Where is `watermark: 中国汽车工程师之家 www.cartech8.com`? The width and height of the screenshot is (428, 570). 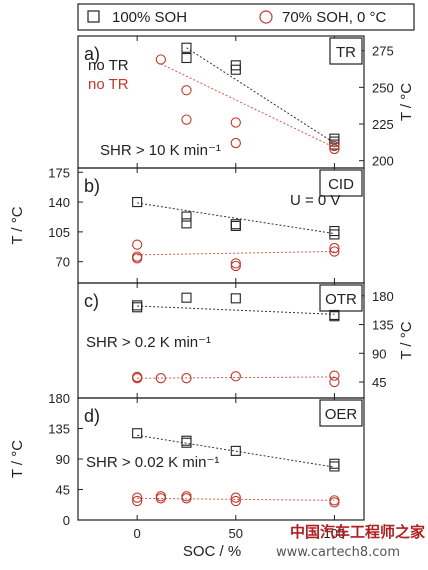 watermark: 中国汽车工程师之家 www.cartech8.com is located at coordinates (350, 541).